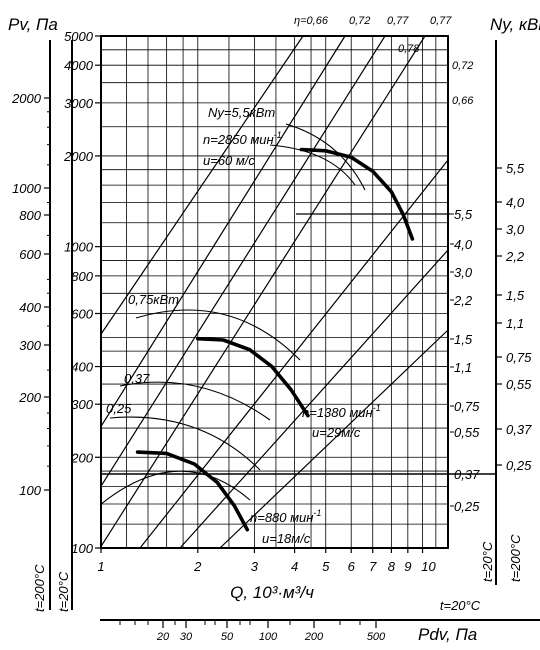 This screenshot has width=540, height=650. What do you see at coordinates (163, 637) in the screenshot?
I see `pdv-tick-label-0: 20` at bounding box center [163, 637].